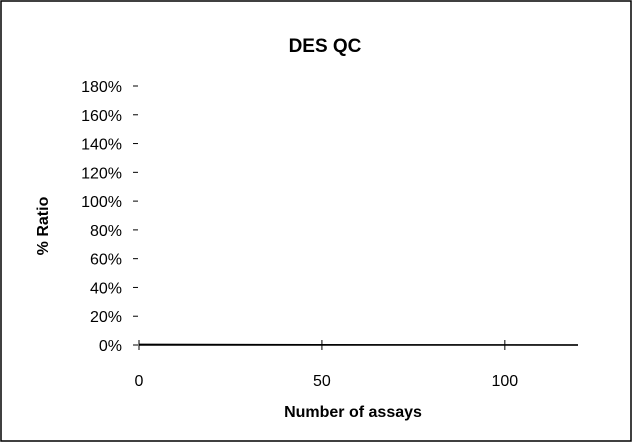 Image resolution: width=632 pixels, height=447 pixels. What do you see at coordinates (106, 260) in the screenshot?
I see `y-tick-label: 60%` at bounding box center [106, 260].